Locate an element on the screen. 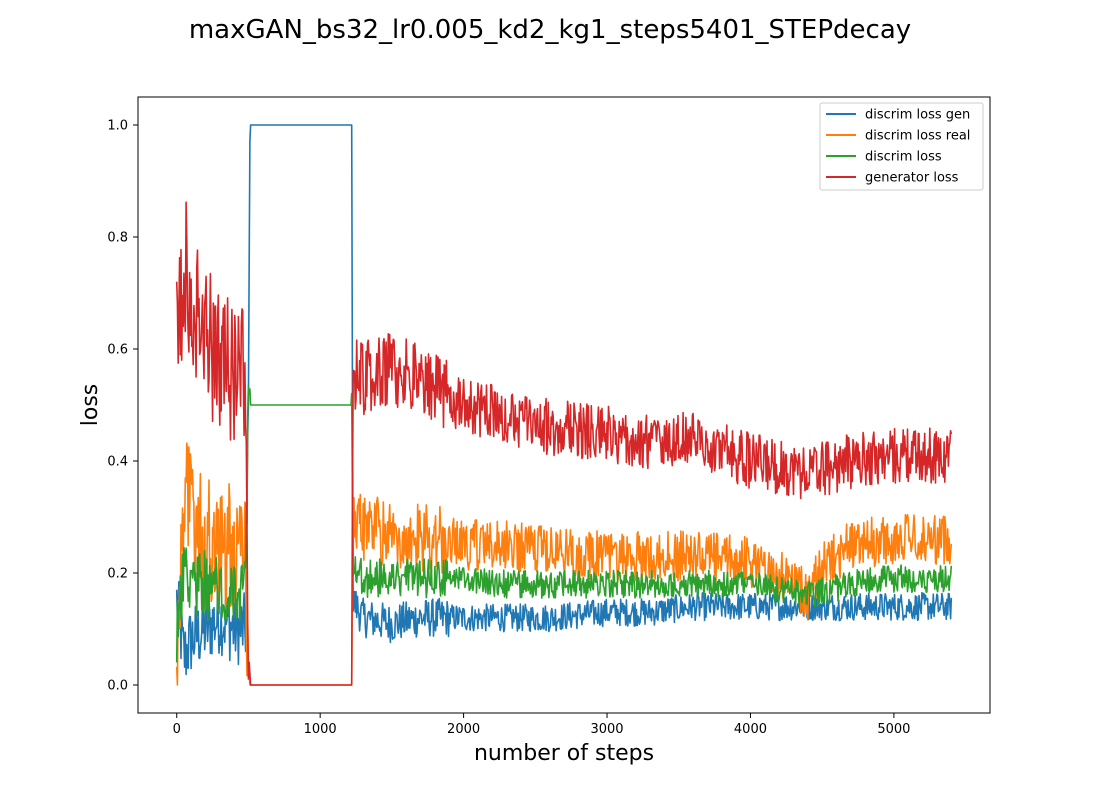  x-tick-label: 4000 is located at coordinates (750, 729).